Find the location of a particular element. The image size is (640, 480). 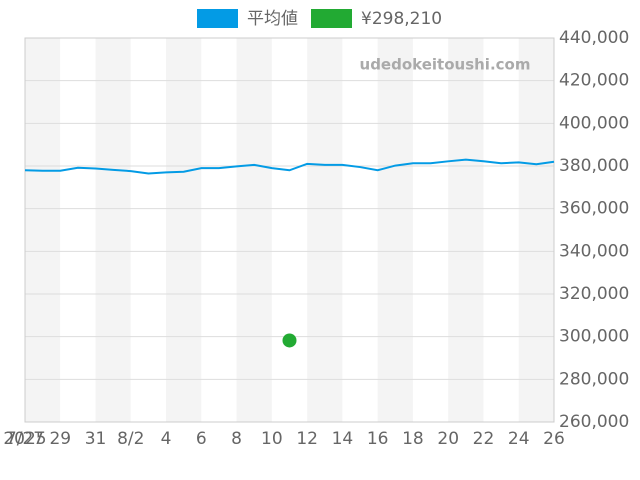

point is located at coordinates (289, 340).